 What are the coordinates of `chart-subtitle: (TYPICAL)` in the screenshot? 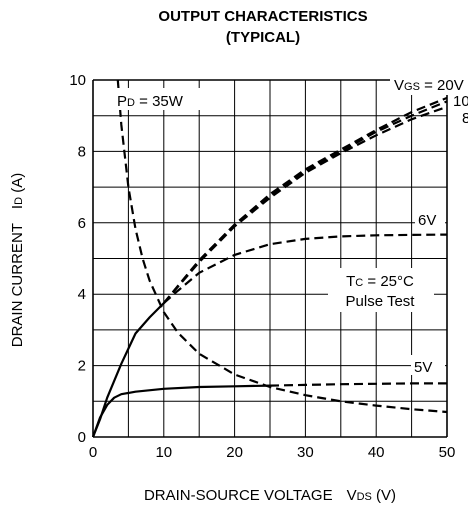 It's located at (263, 37).